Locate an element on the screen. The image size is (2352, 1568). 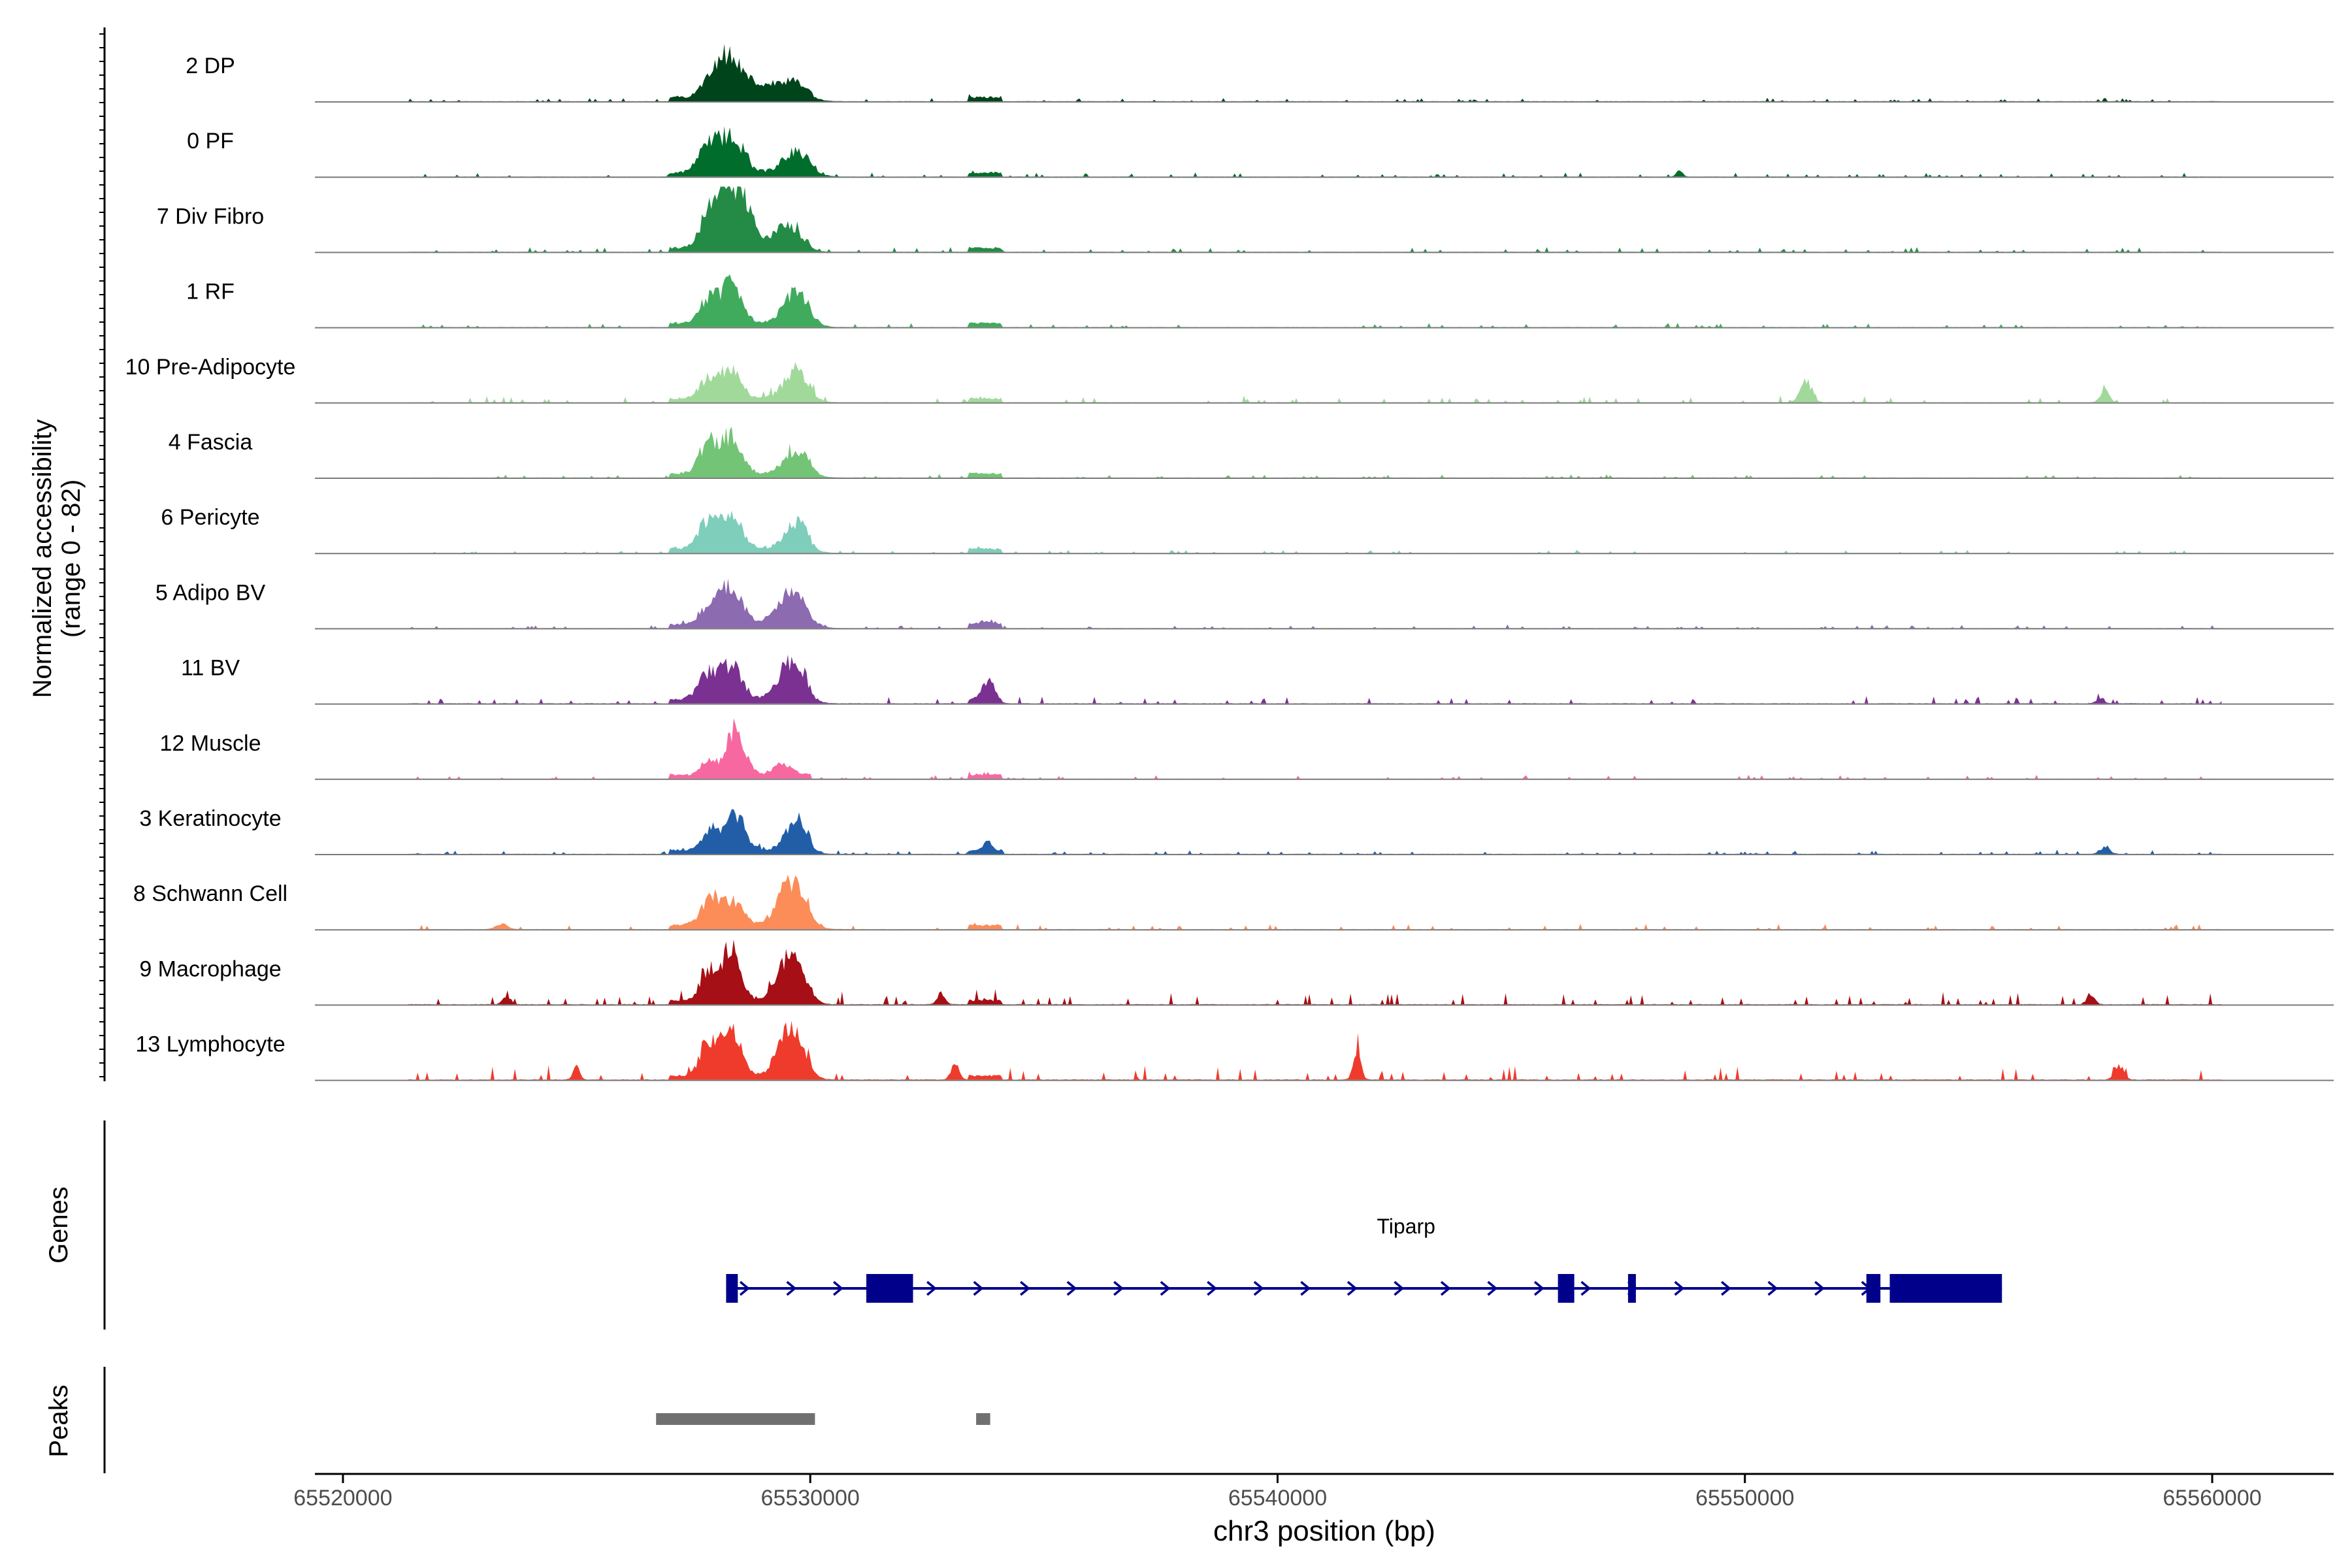
y-axis-label: Normalized accessibility (range 0 - 82) is located at coordinates (57, 558).